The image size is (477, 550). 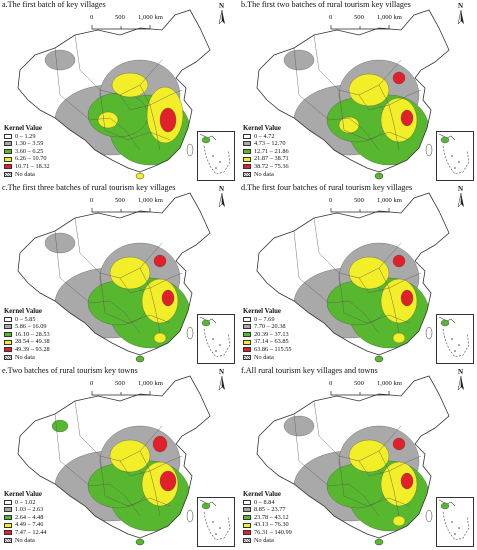 I want to click on legend-label: 7.47 – 12.44, so click(x=31, y=532).